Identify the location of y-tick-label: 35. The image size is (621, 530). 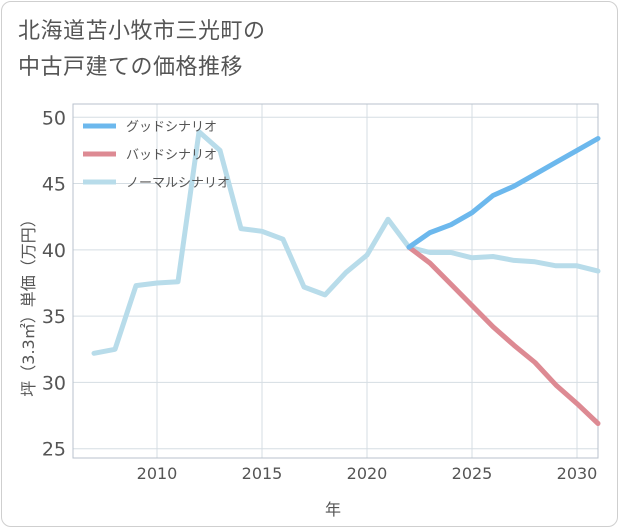
(54, 317).